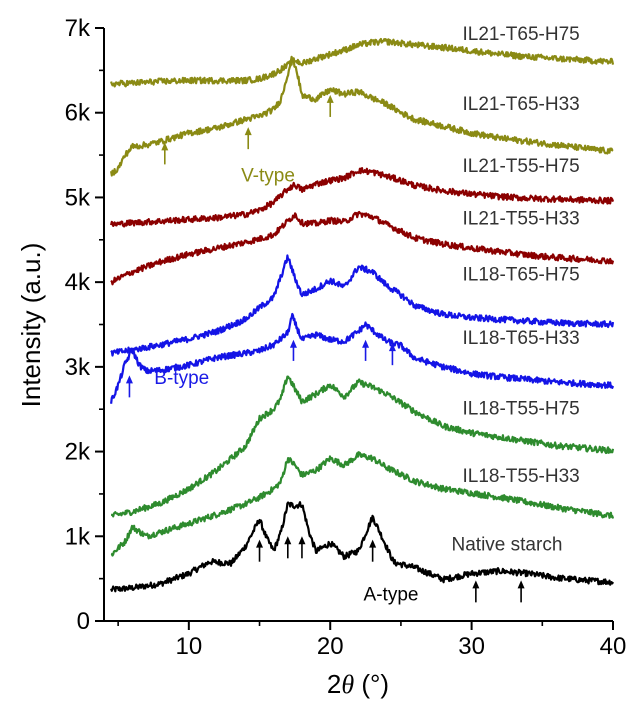 The height and width of the screenshot is (705, 630). I want to click on crystal-type-label: B-type, so click(181, 378).